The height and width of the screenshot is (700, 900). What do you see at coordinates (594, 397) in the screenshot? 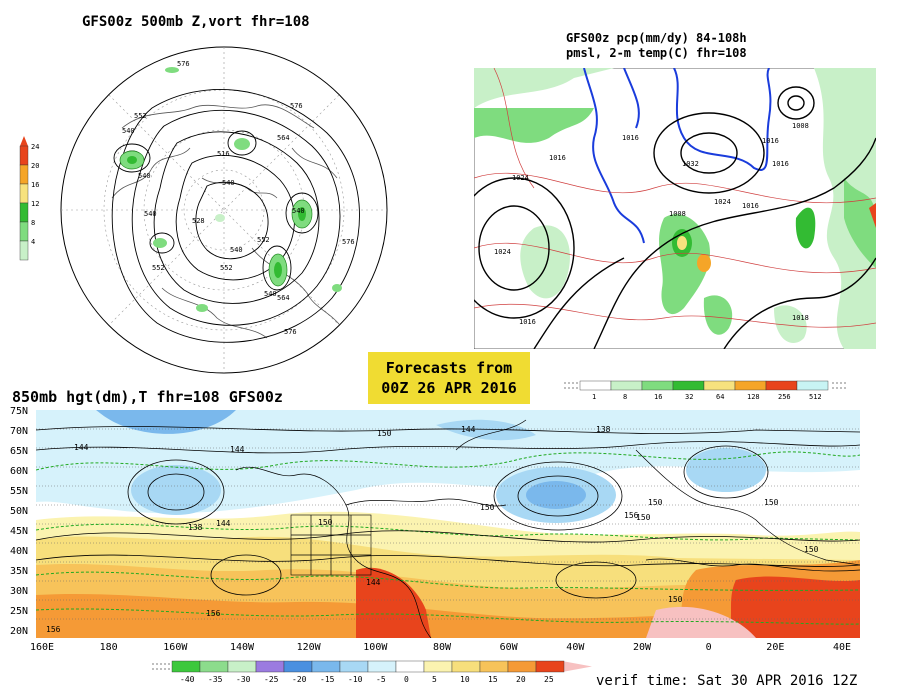
I see `colorbar-label: 1` at bounding box center [594, 397].